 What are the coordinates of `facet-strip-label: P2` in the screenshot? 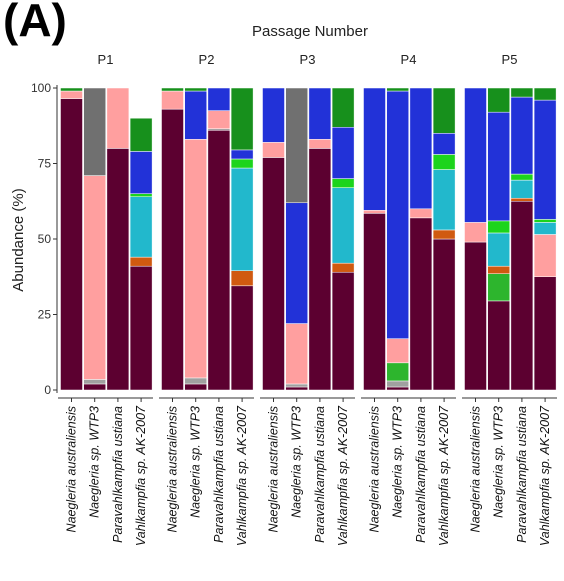 It's located at (207, 59).